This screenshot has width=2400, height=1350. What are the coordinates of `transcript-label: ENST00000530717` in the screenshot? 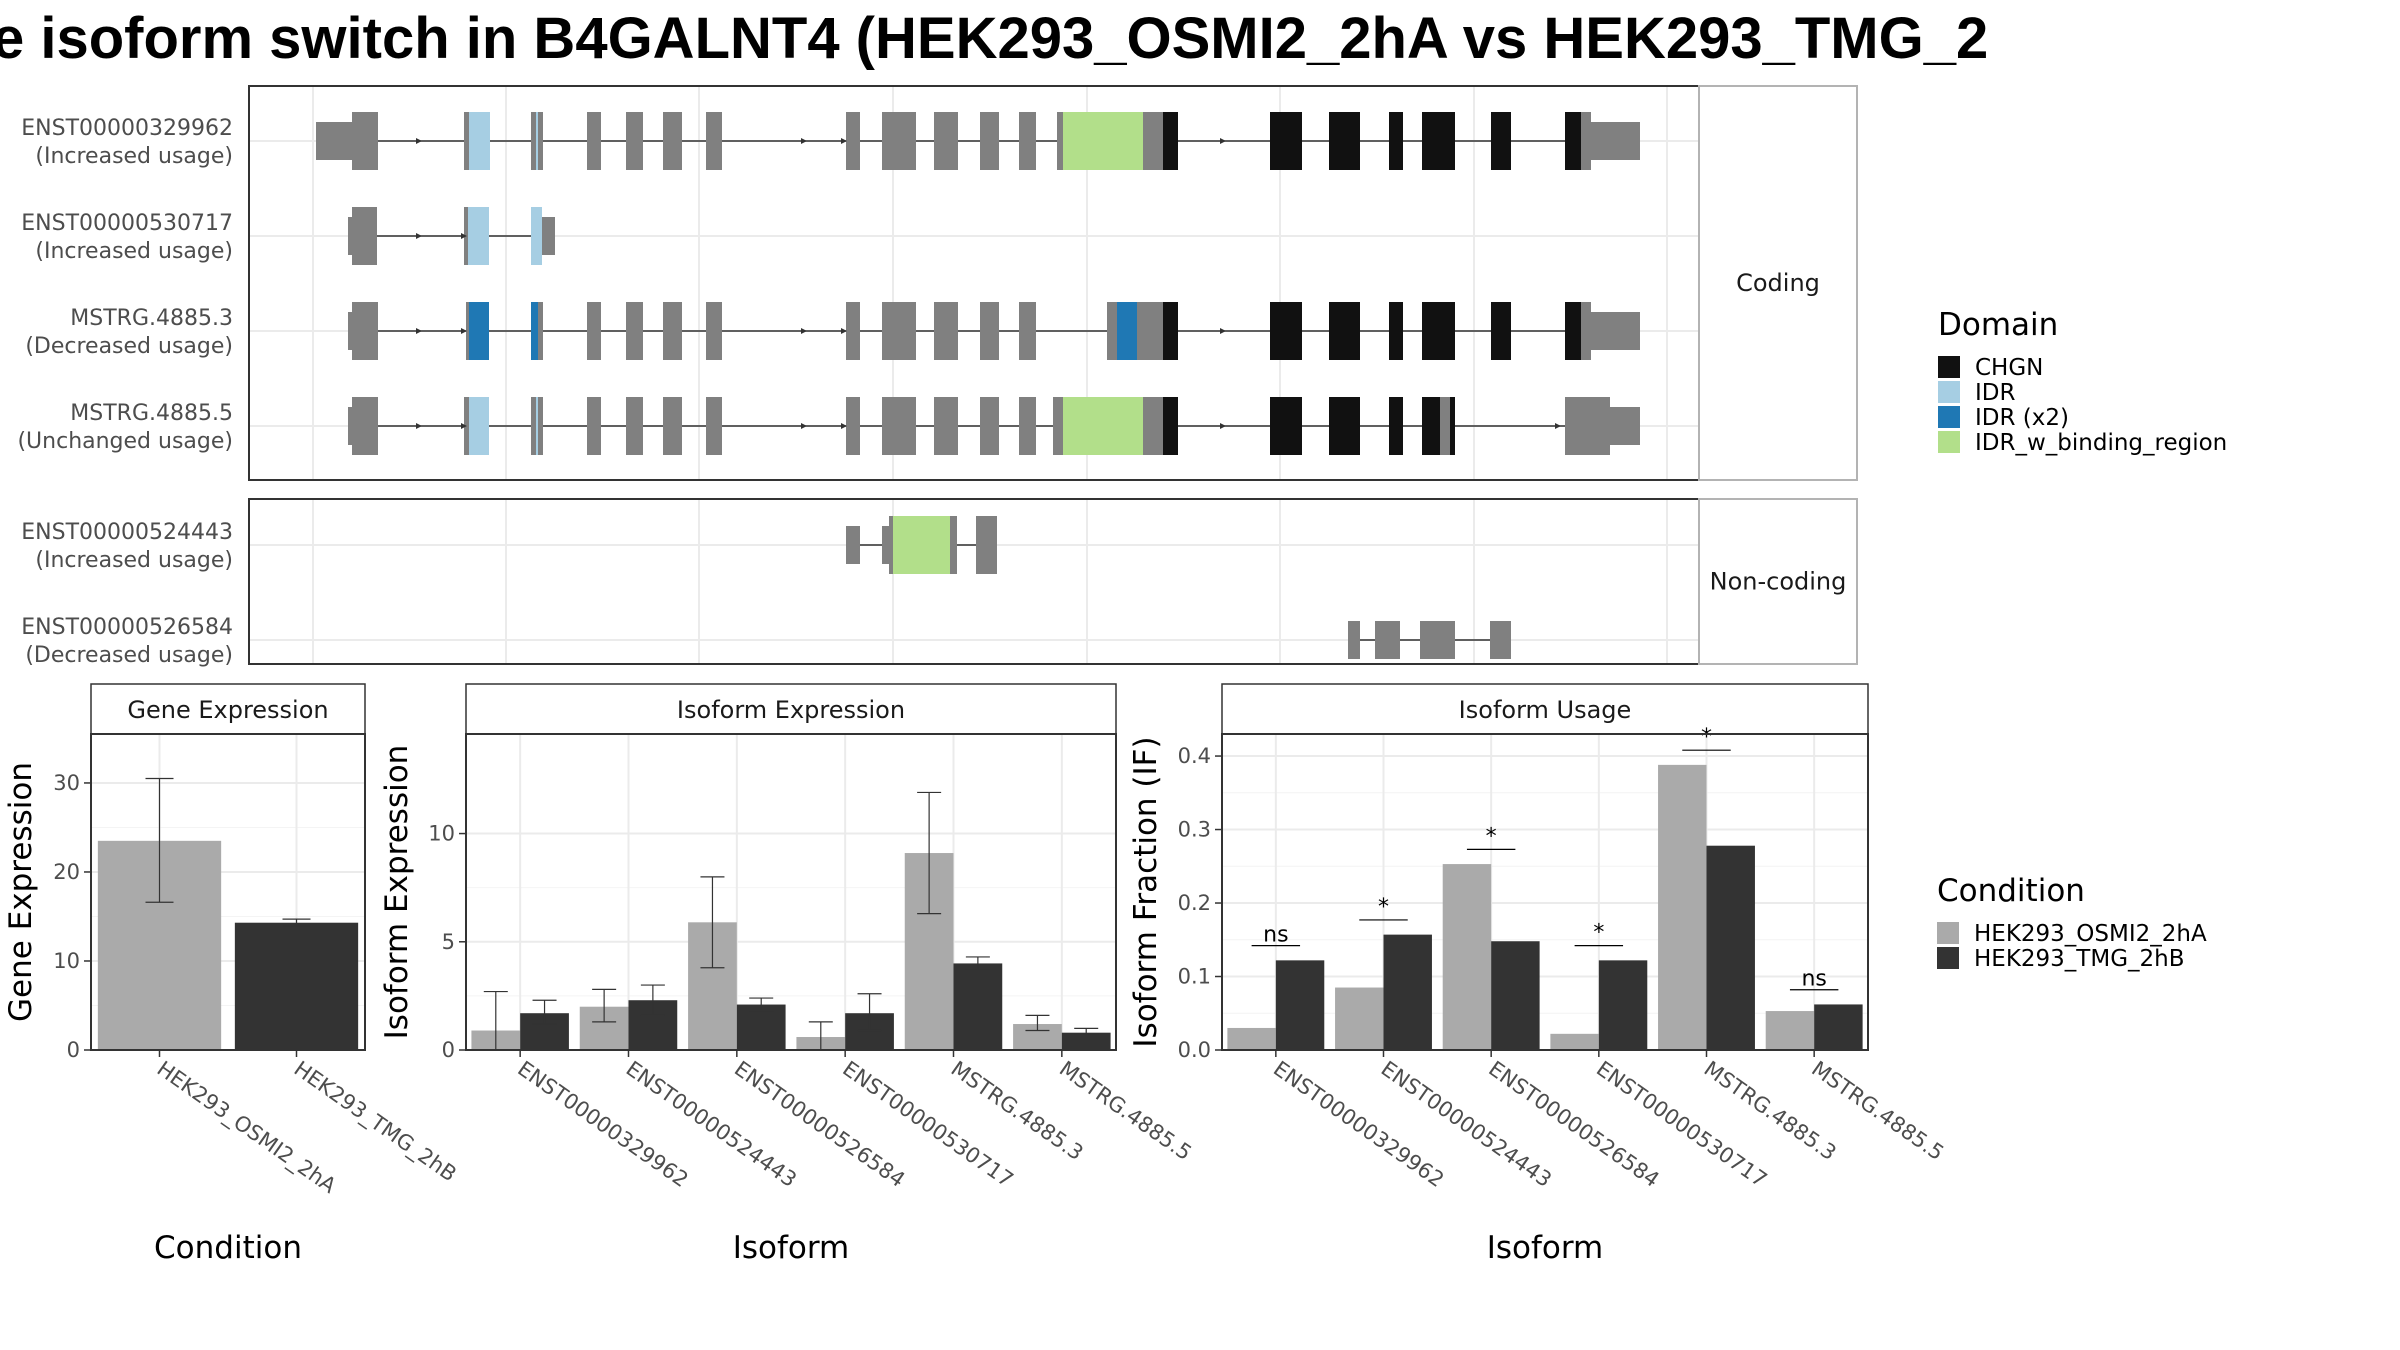 It's located at (127, 223).